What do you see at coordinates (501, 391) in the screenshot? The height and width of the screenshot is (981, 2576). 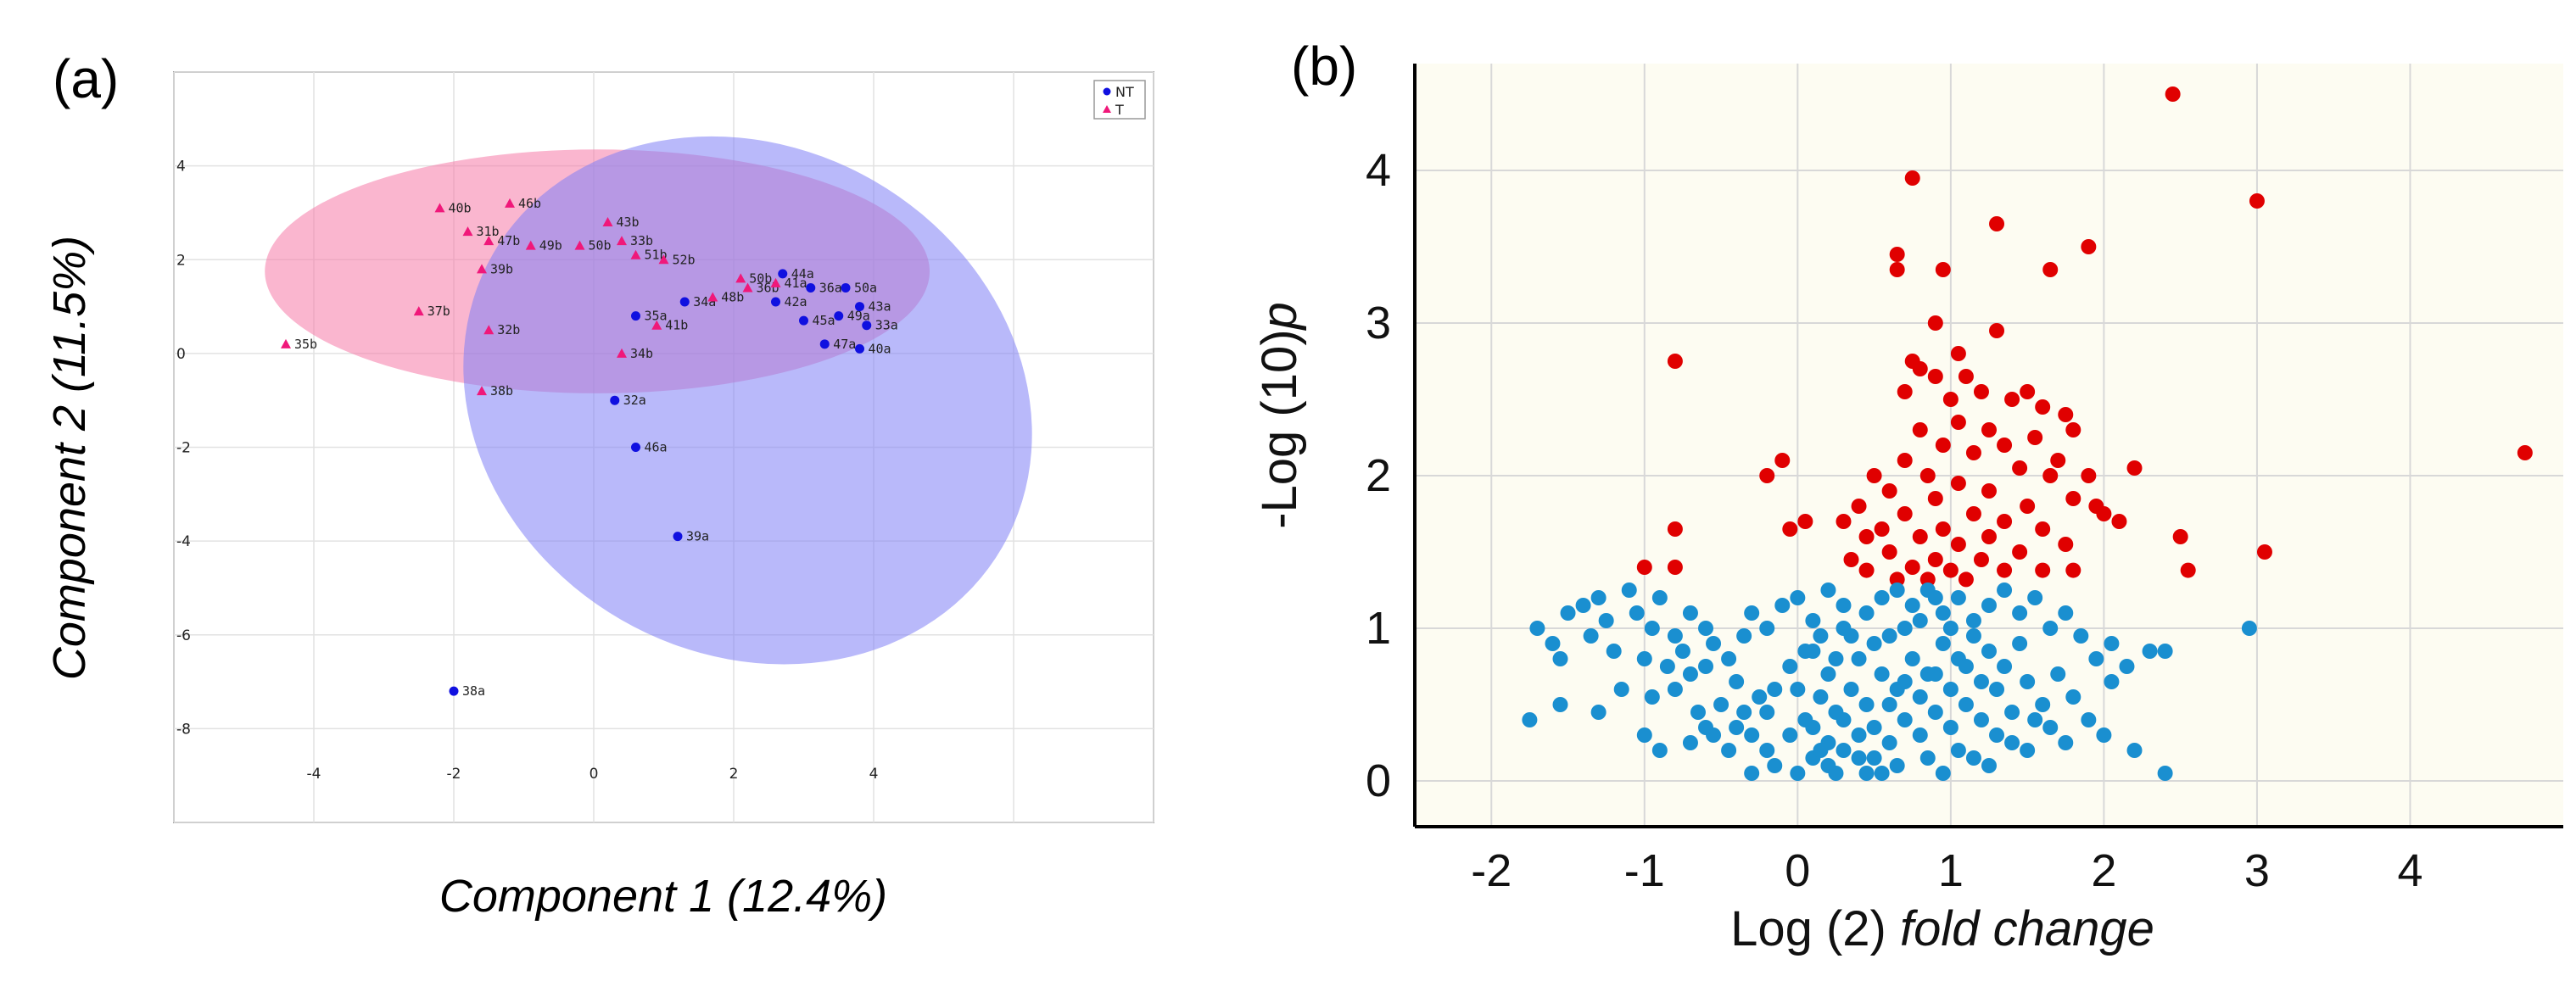 I see `pca-point-label: 38b` at bounding box center [501, 391].